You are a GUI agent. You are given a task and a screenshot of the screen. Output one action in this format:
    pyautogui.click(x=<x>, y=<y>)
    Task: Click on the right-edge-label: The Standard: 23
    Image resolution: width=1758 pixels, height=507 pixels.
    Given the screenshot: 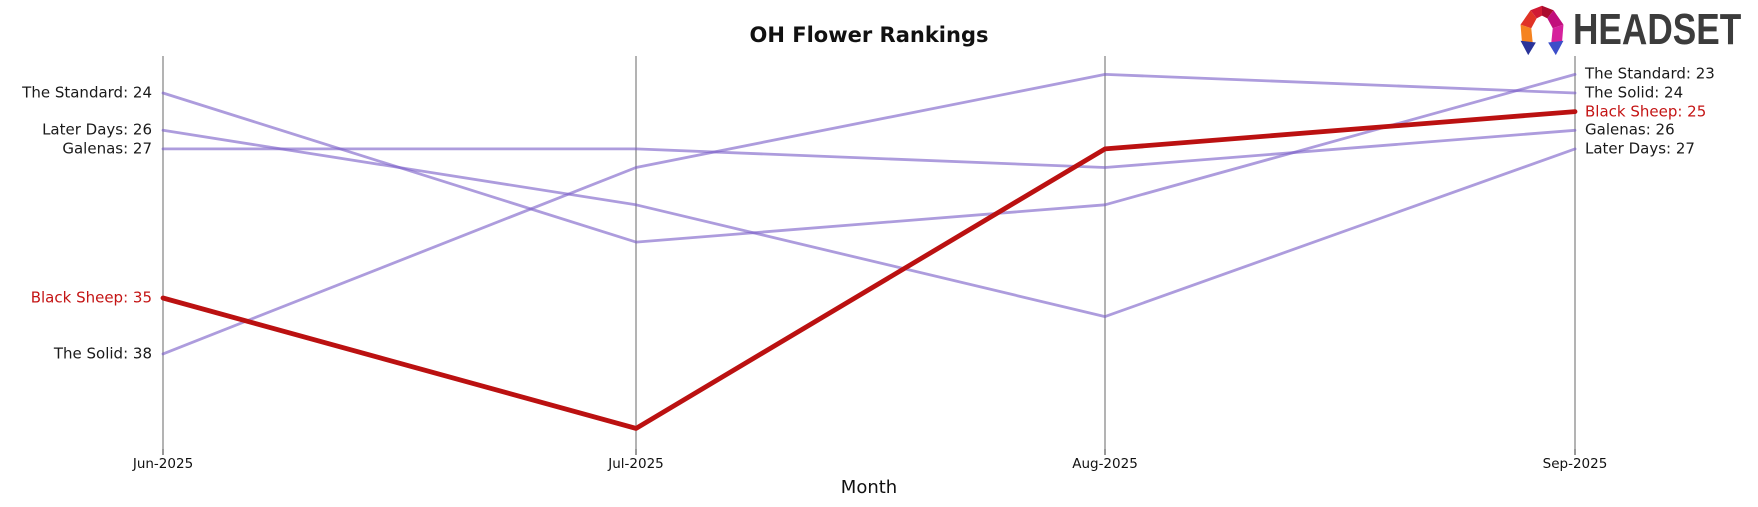 What is the action you would take?
    pyautogui.click(x=1650, y=73)
    